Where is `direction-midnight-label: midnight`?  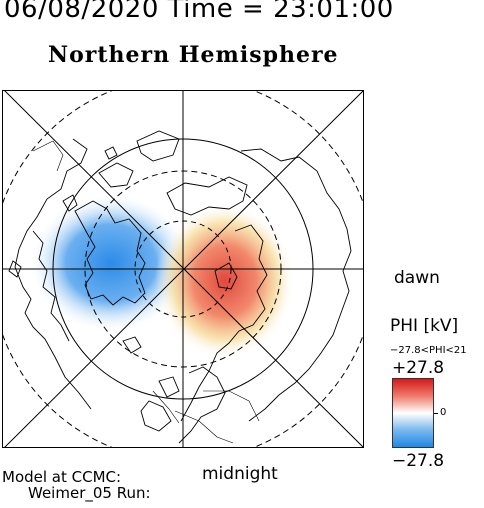
direction-midnight-label: midnight is located at coordinates (240, 474).